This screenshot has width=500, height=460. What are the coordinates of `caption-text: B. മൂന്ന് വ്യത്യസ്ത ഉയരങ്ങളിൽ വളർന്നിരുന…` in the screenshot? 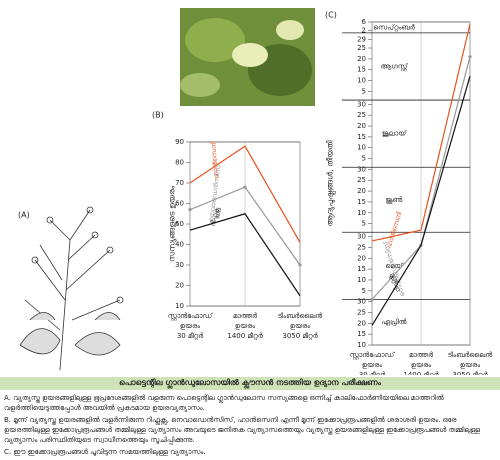 It's located at (242, 430).